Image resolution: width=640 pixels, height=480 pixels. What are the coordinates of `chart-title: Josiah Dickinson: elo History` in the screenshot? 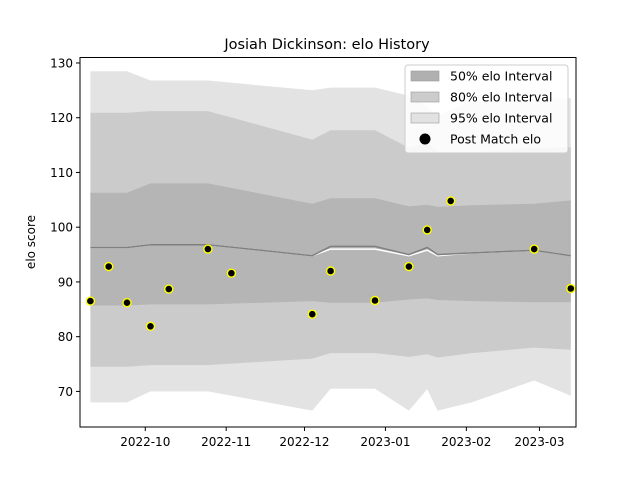 It's located at (326, 45).